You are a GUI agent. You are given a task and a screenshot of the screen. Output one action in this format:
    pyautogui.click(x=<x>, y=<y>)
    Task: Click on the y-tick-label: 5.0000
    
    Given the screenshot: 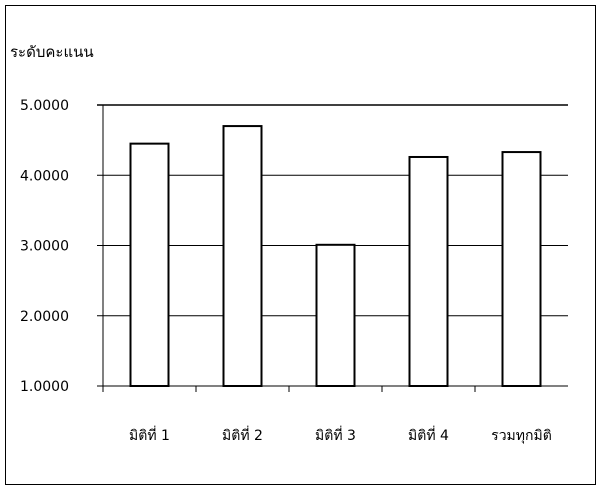 What is the action you would take?
    pyautogui.click(x=44, y=106)
    